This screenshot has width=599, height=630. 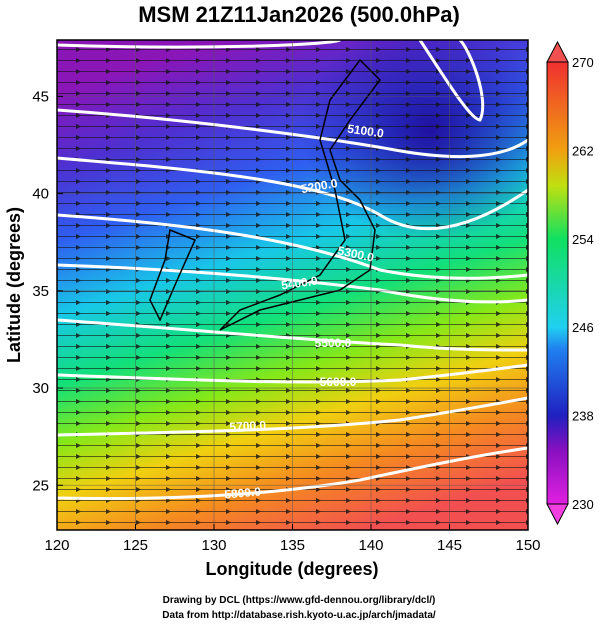 What do you see at coordinates (583, 504) in the screenshot?
I see `colorbar-tick-label: 230` at bounding box center [583, 504].